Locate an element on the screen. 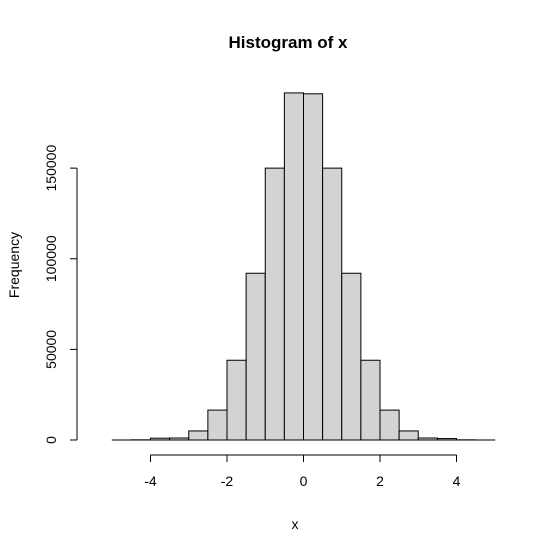 The image size is (553, 552). y-tick-label: 50000 is located at coordinates (51, 349).